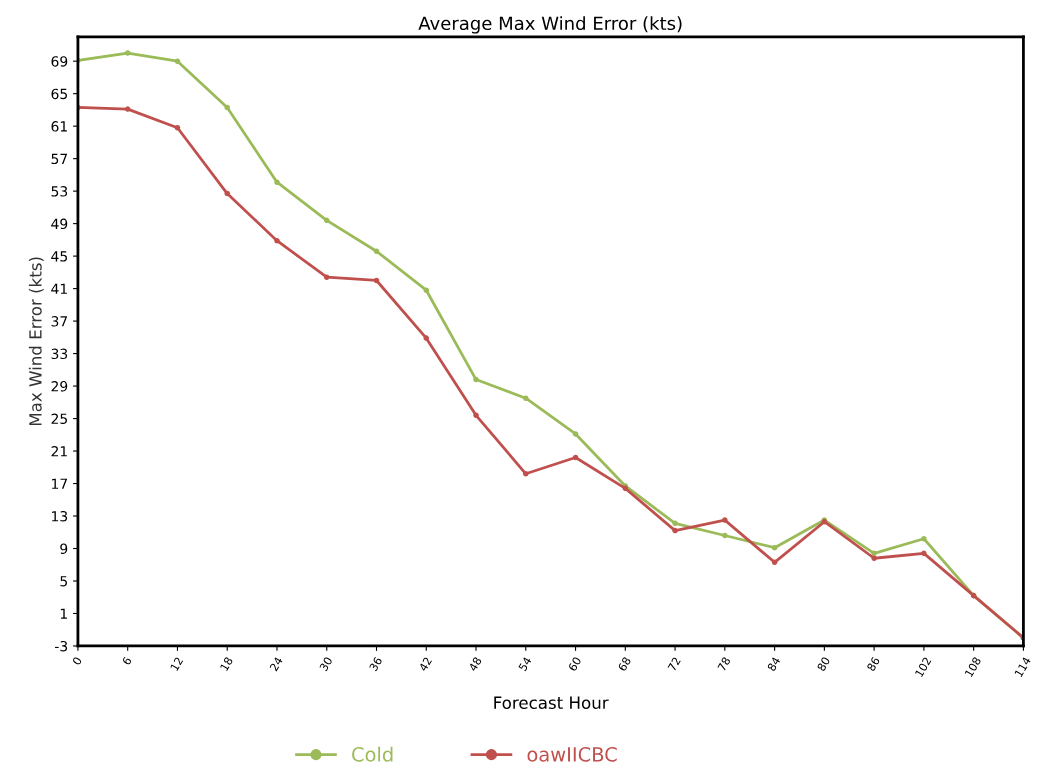 This screenshot has height=783, width=1039. What do you see at coordinates (59, 321) in the screenshot?
I see `y-tick-label: 37` at bounding box center [59, 321].